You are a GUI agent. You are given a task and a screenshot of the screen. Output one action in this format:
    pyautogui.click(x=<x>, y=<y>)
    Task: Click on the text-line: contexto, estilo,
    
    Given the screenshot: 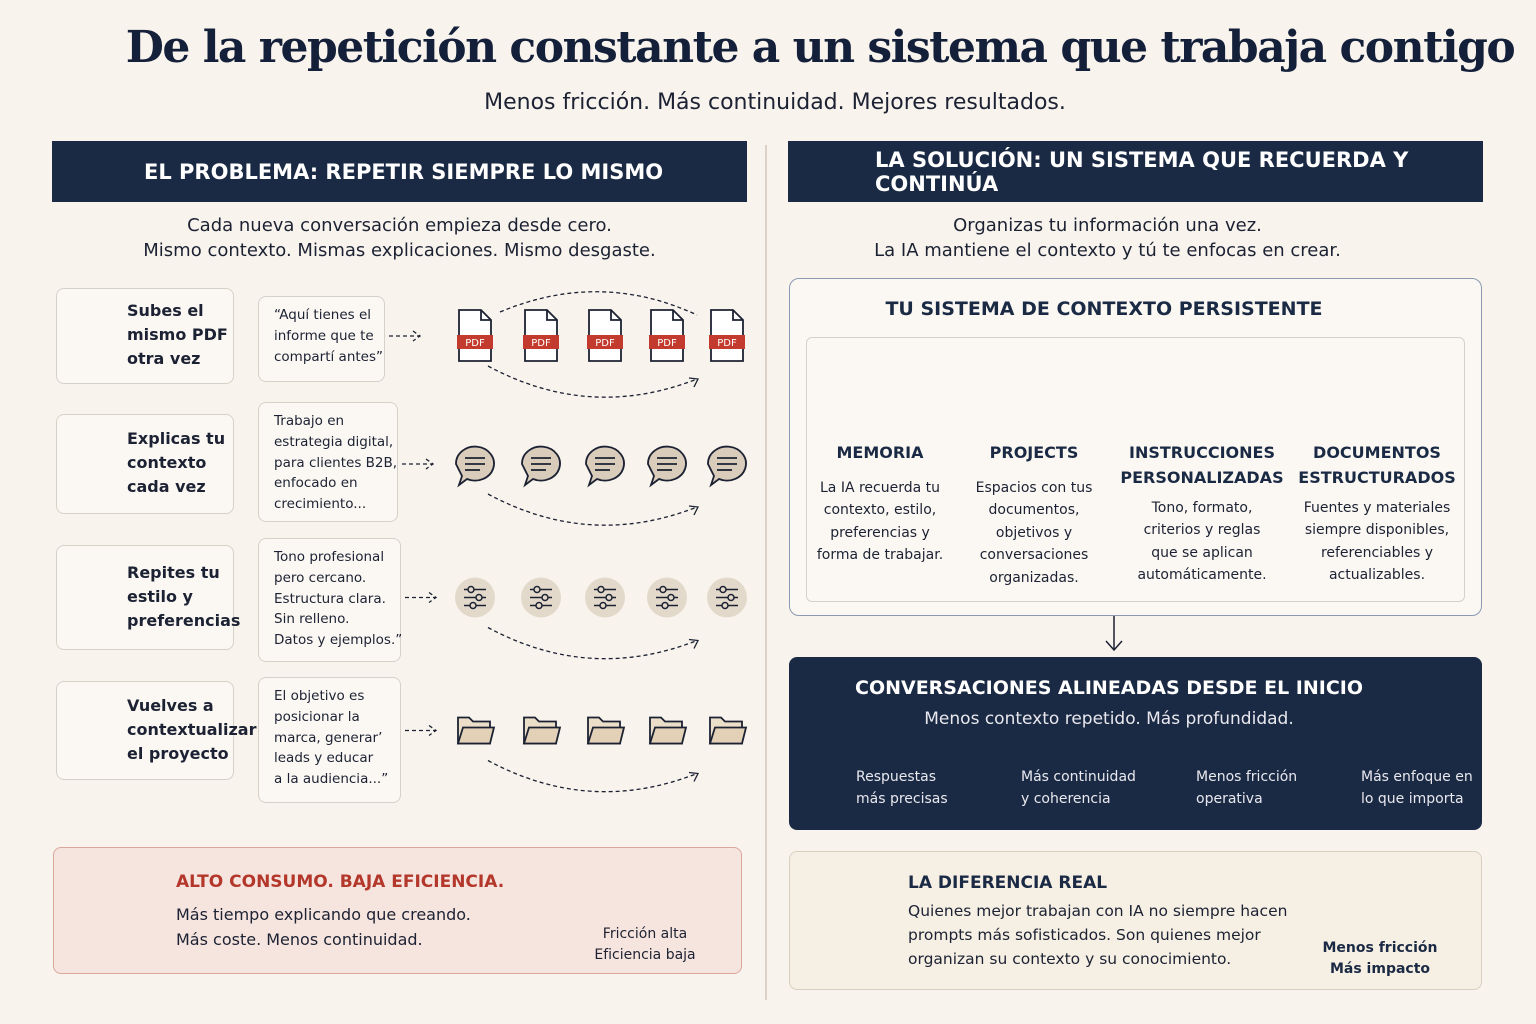 What is the action you would take?
    pyautogui.click(x=880, y=510)
    